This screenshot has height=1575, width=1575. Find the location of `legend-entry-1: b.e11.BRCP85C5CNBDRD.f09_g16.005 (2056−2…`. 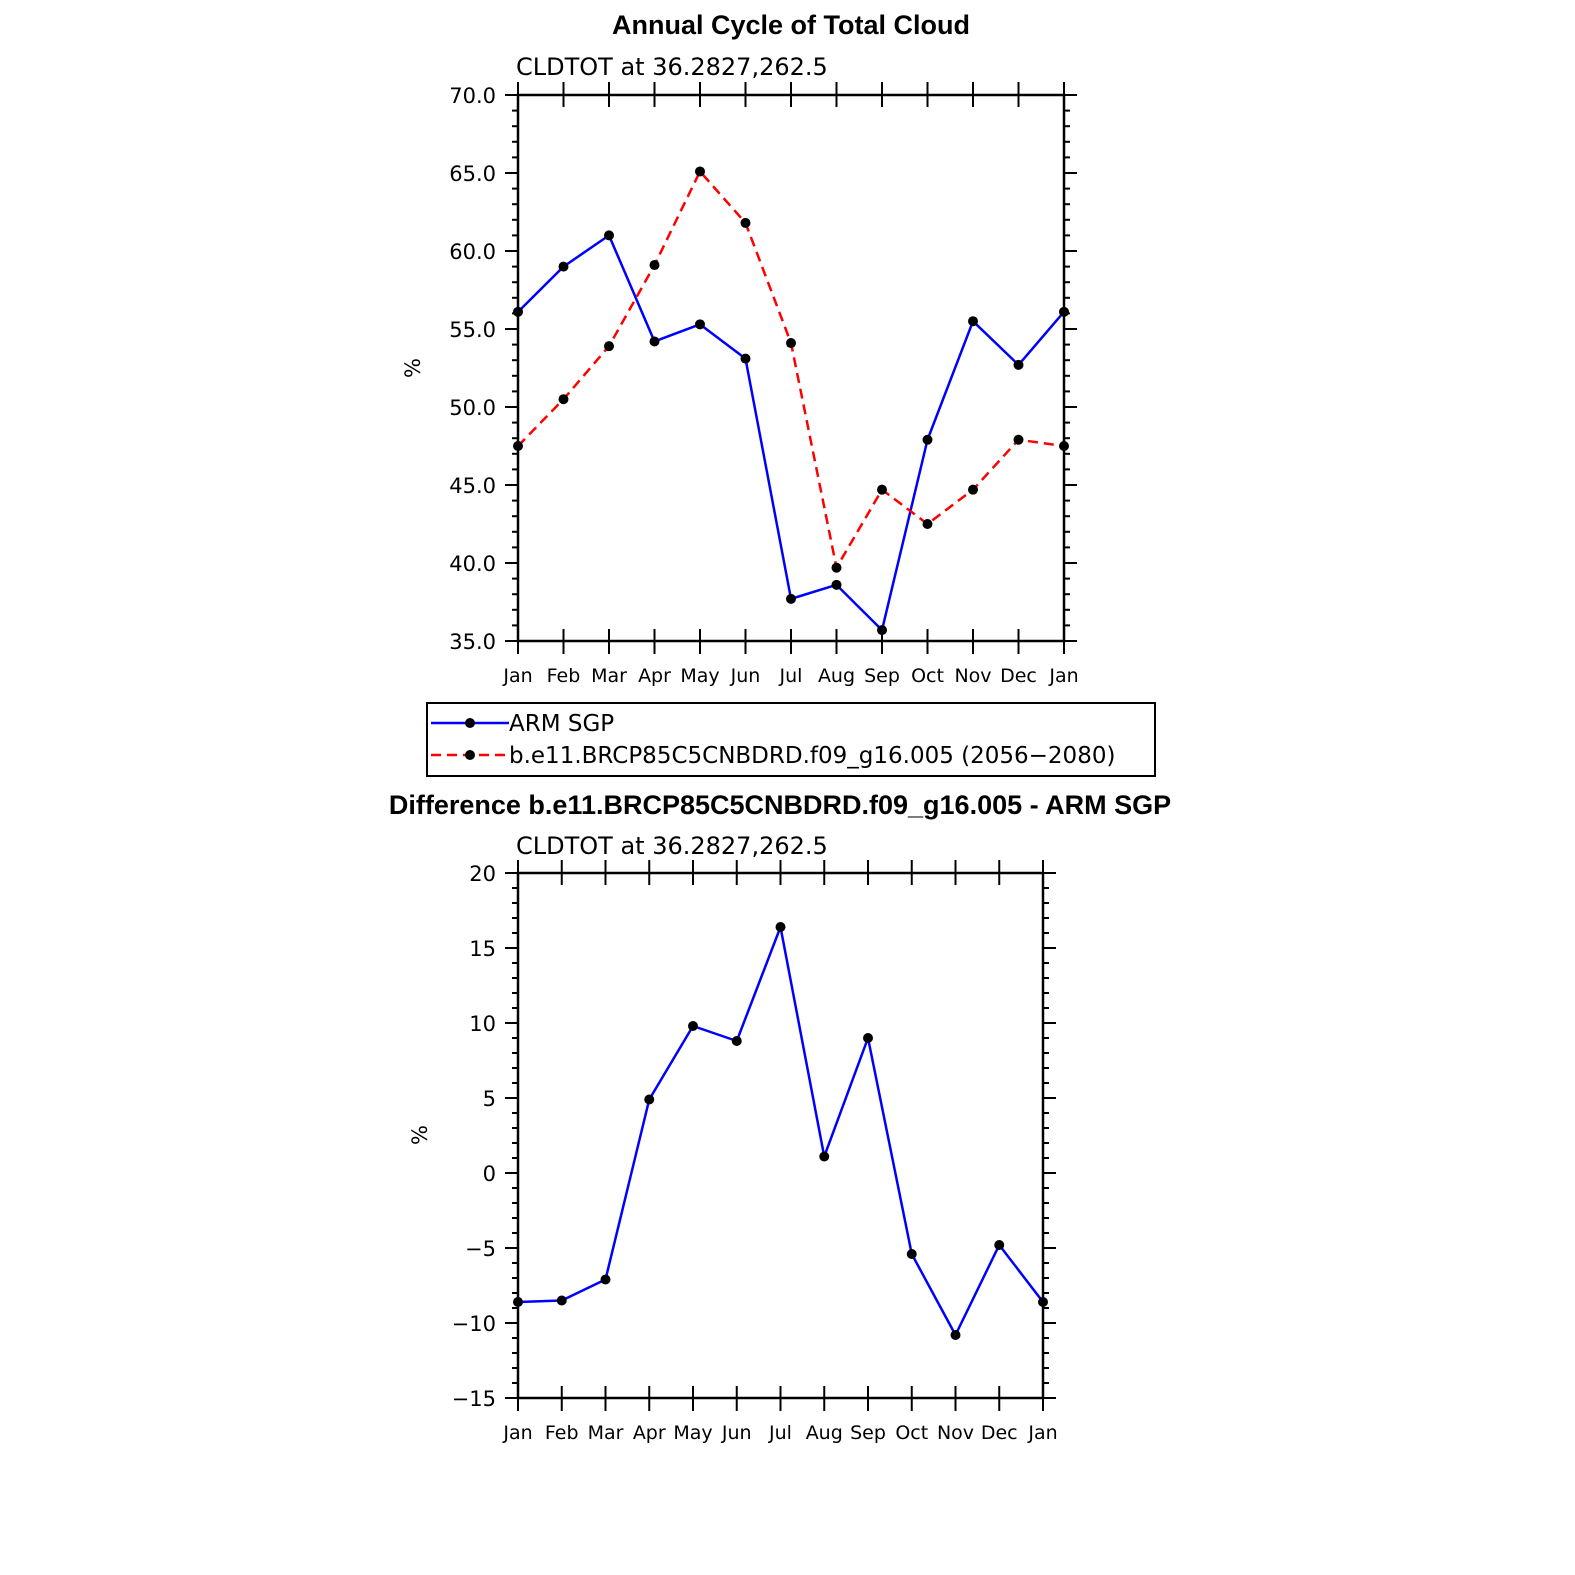

legend-entry-1: b.e11.BRCP85C5CNBDRD.f09_g16.005 (2056−2… is located at coordinates (812, 756).